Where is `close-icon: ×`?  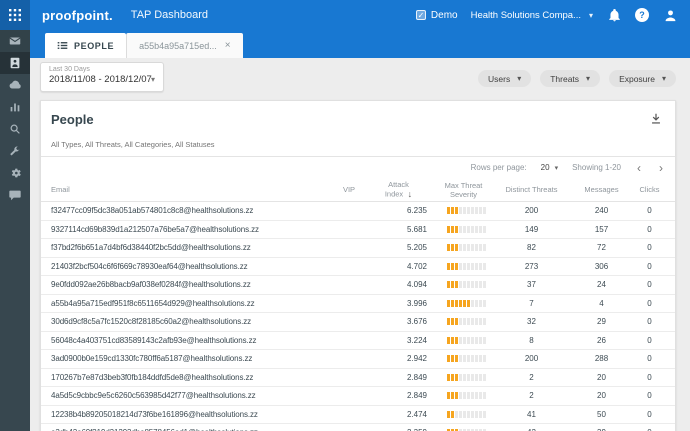
close-icon: × is located at coordinates (227, 45).